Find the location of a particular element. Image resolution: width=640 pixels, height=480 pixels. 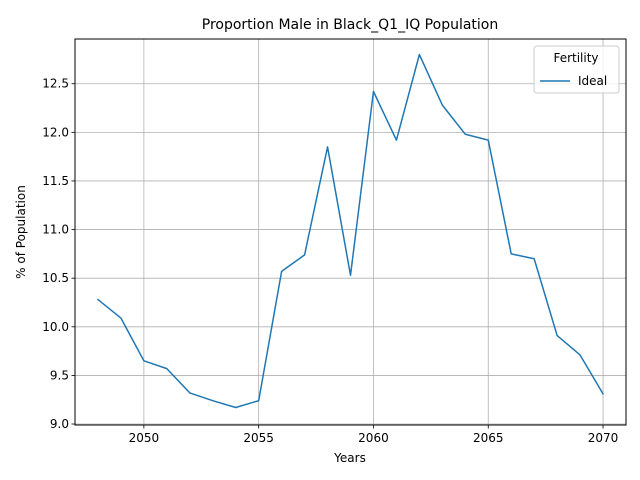

y-tick-label: 10.0 is located at coordinates (55, 327).